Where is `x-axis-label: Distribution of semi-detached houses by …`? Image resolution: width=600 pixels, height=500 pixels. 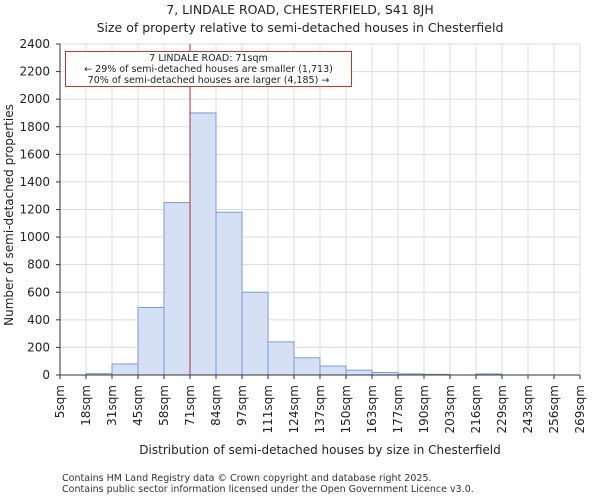 x-axis-label: Distribution of semi-detached houses by … is located at coordinates (320, 450).